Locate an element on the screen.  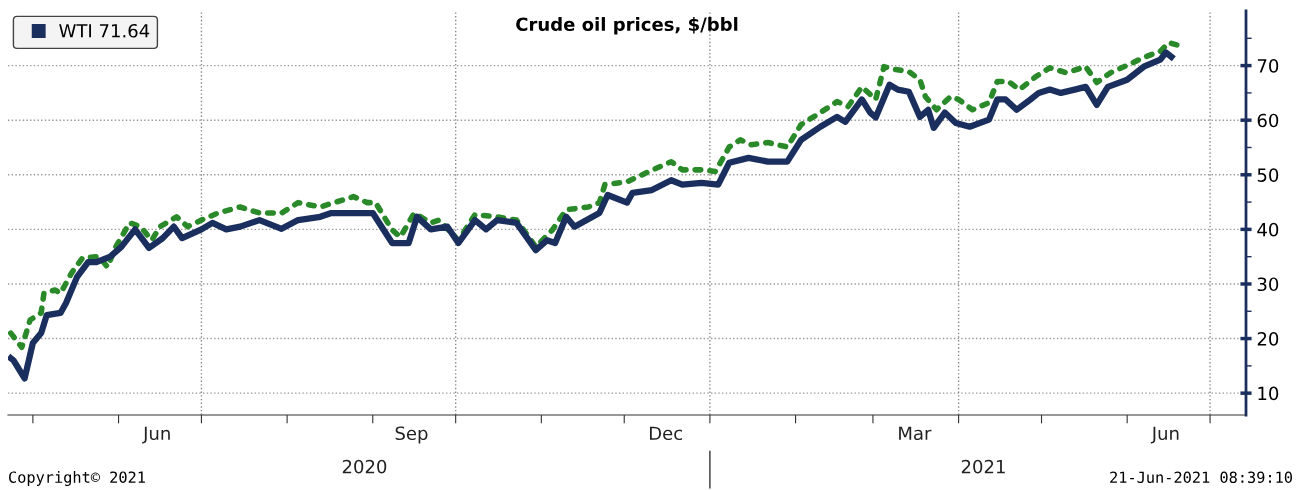
legend-label: WTI 71.64 is located at coordinates (104, 30).